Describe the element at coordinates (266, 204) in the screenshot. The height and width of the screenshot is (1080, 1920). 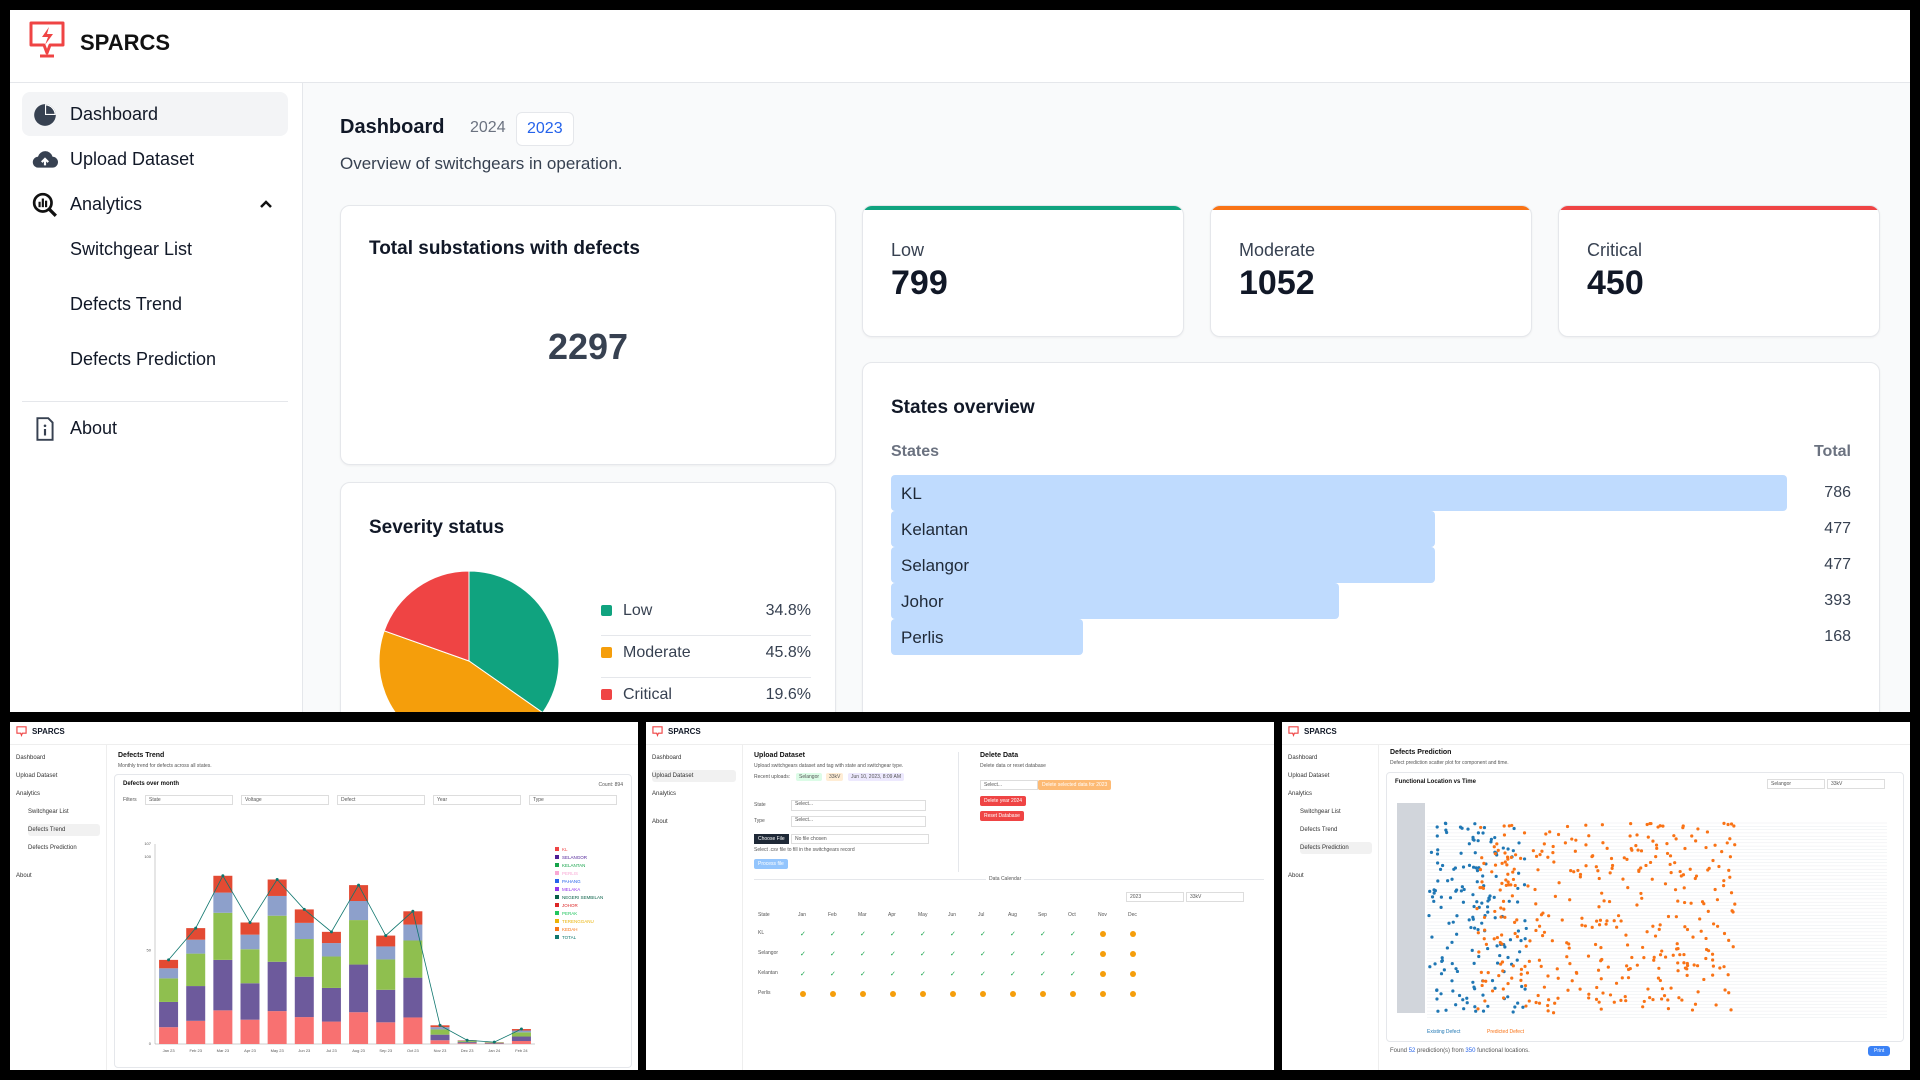
I see `chevron-up-icon` at that location.